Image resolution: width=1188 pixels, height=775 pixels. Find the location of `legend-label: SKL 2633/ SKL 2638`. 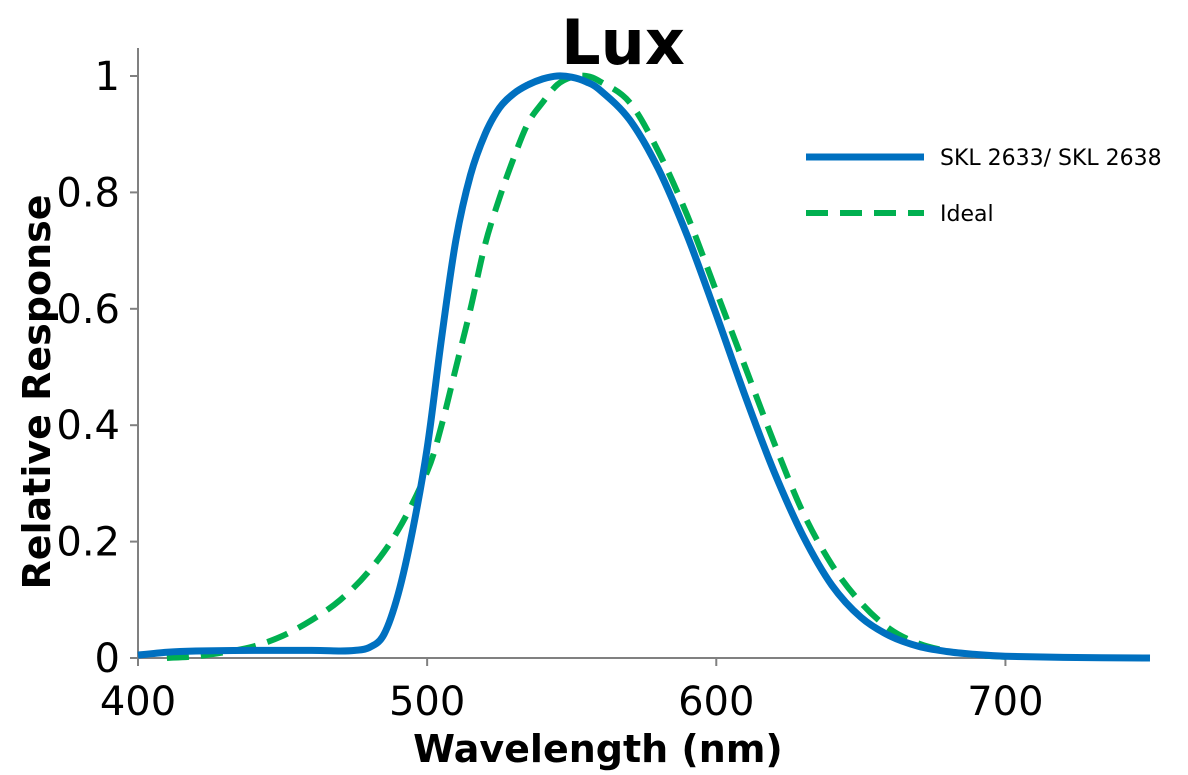

legend-label: SKL 2633/ SKL 2638 is located at coordinates (1051, 158).